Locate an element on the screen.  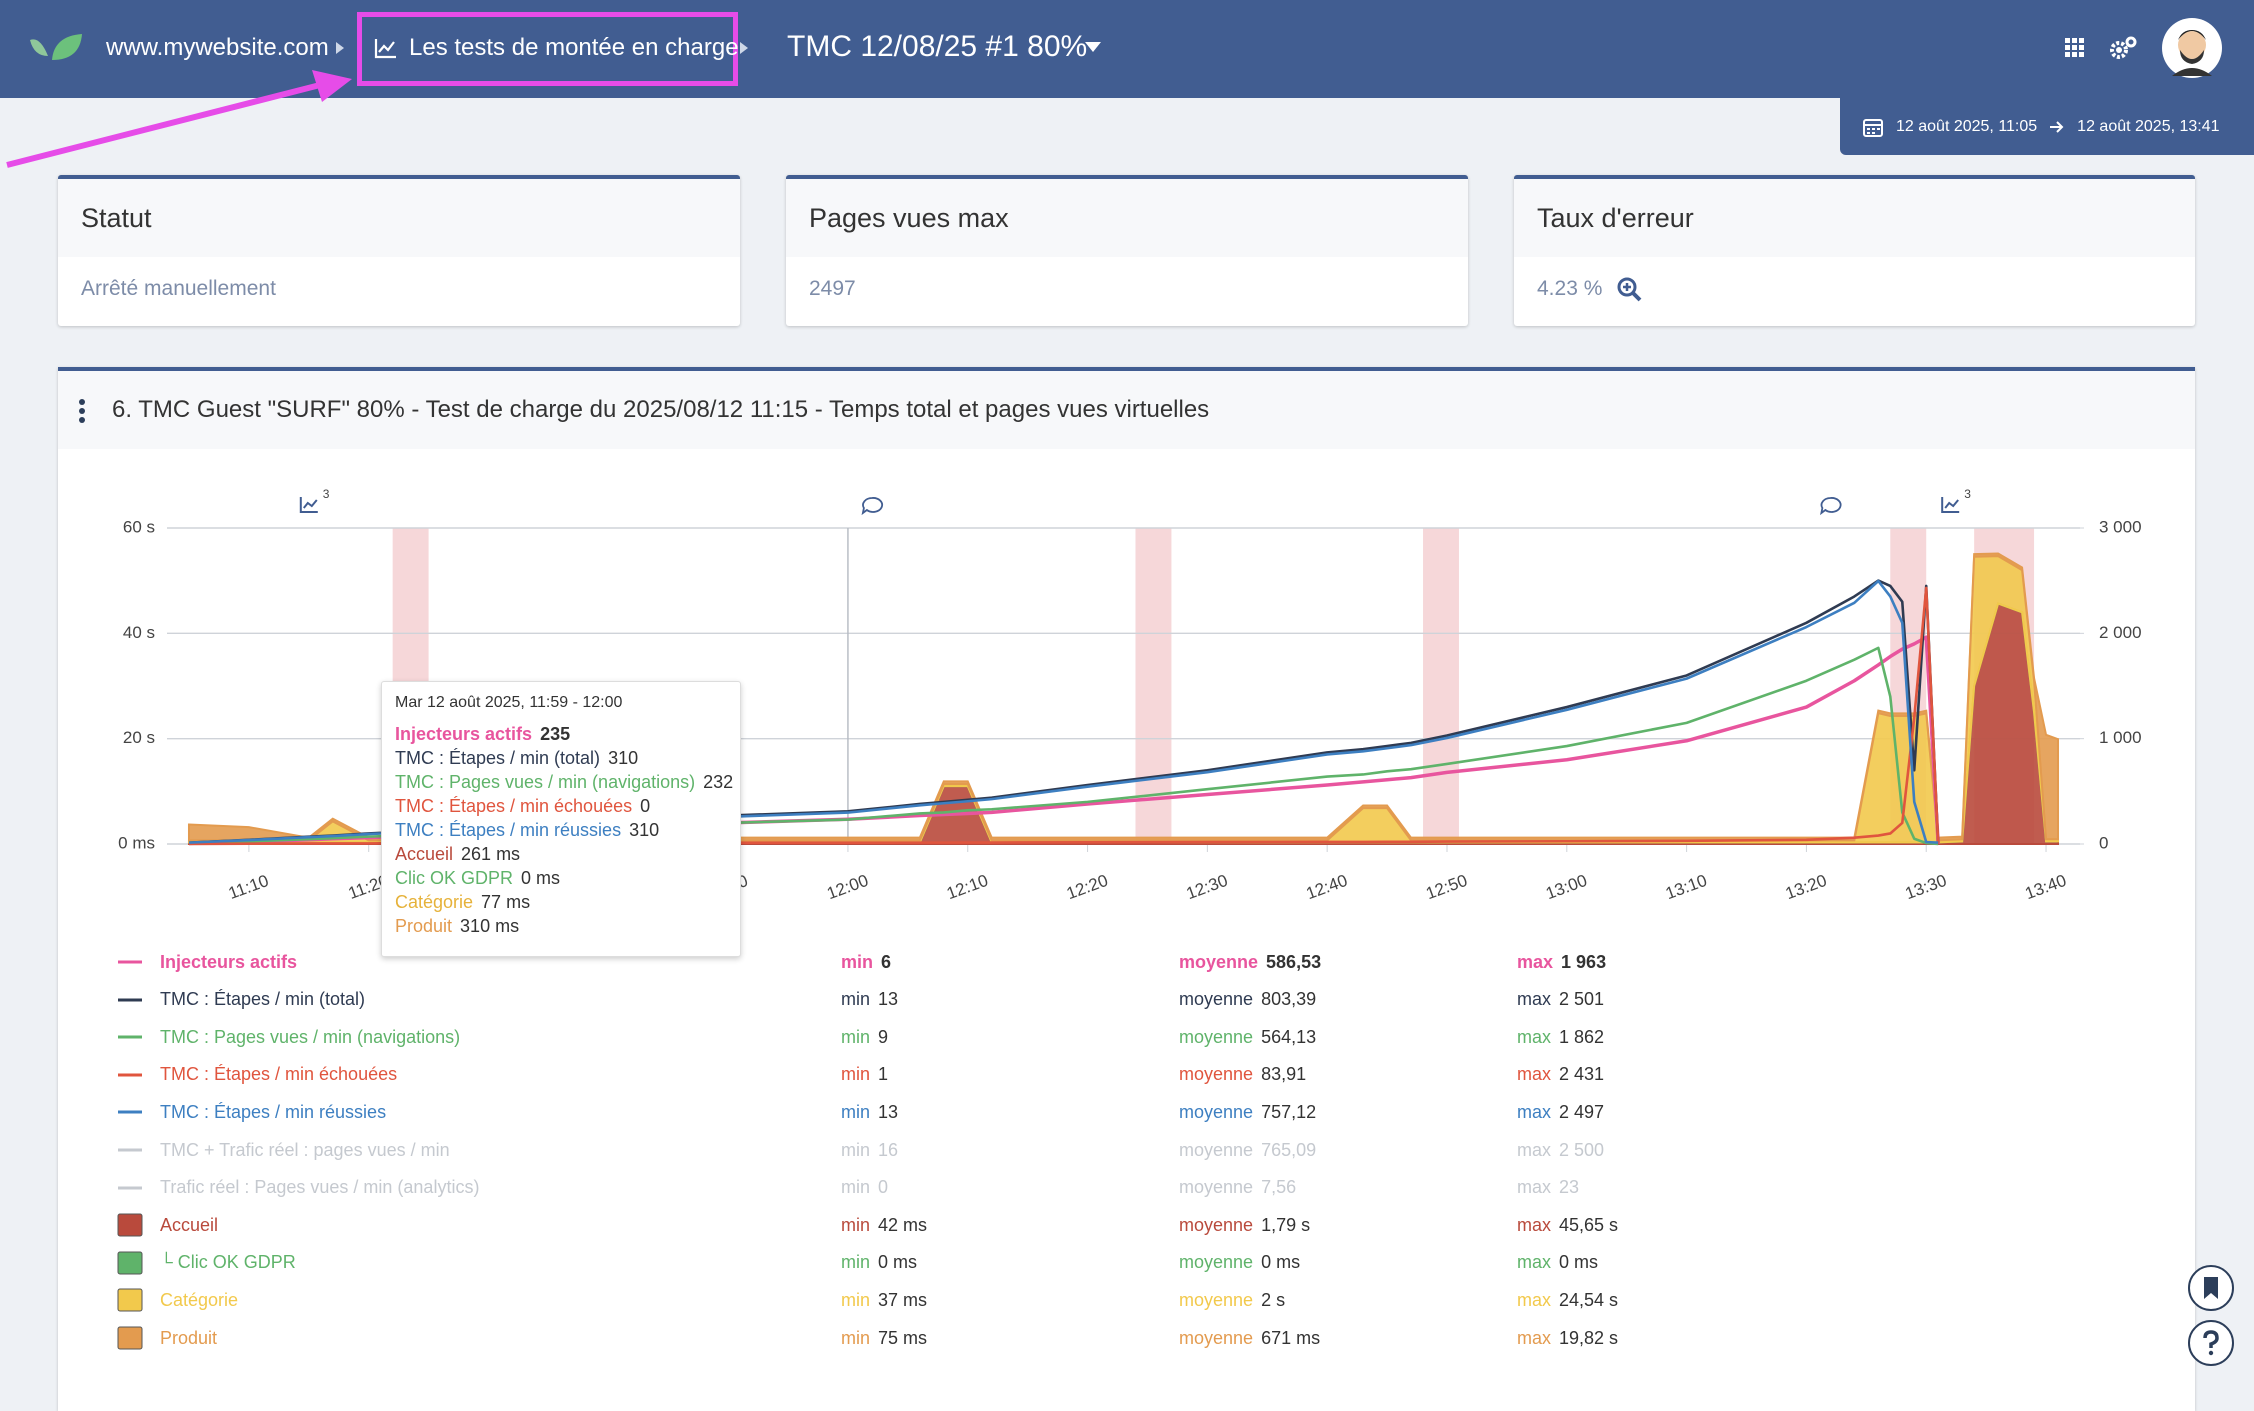
legend-stat: max 1 862 is located at coordinates (1560, 1037).